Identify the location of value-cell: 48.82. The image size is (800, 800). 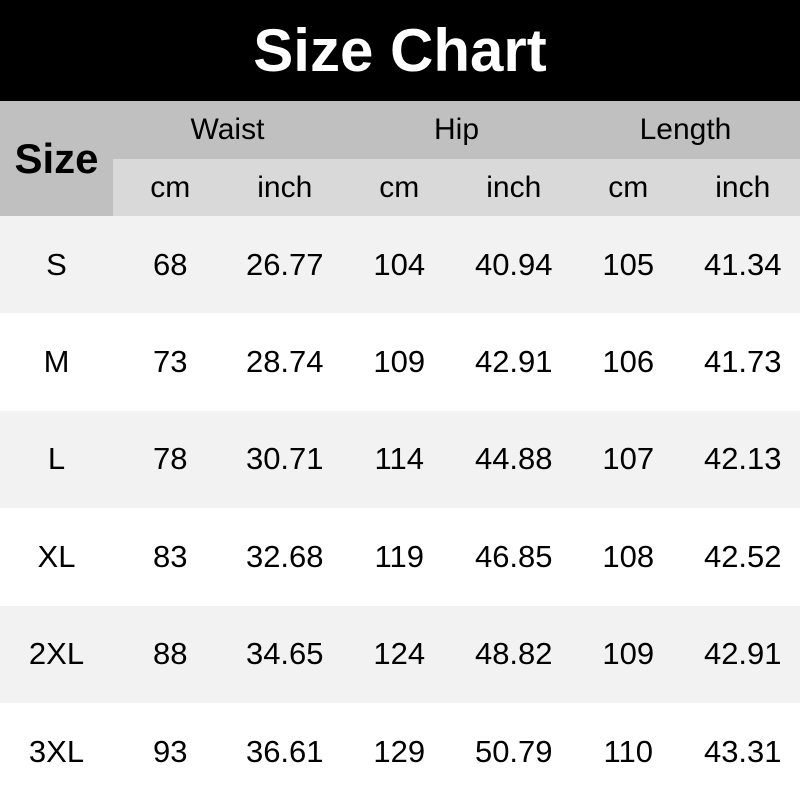
(513, 654).